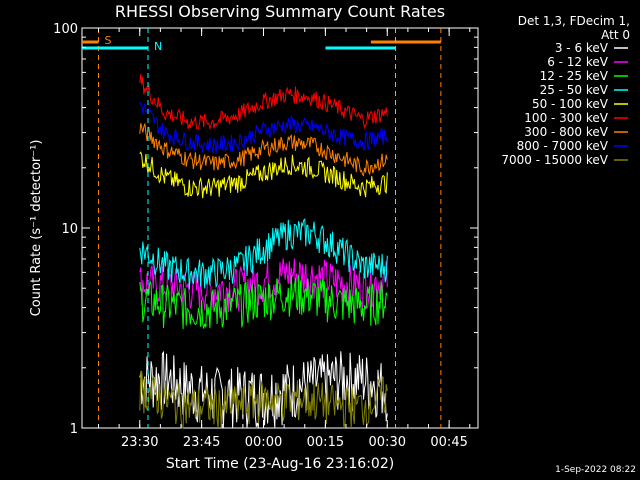 Image resolution: width=640 pixels, height=480 pixels. I want to click on header-line: Det 1,3, FDecim 1,, so click(574, 21).